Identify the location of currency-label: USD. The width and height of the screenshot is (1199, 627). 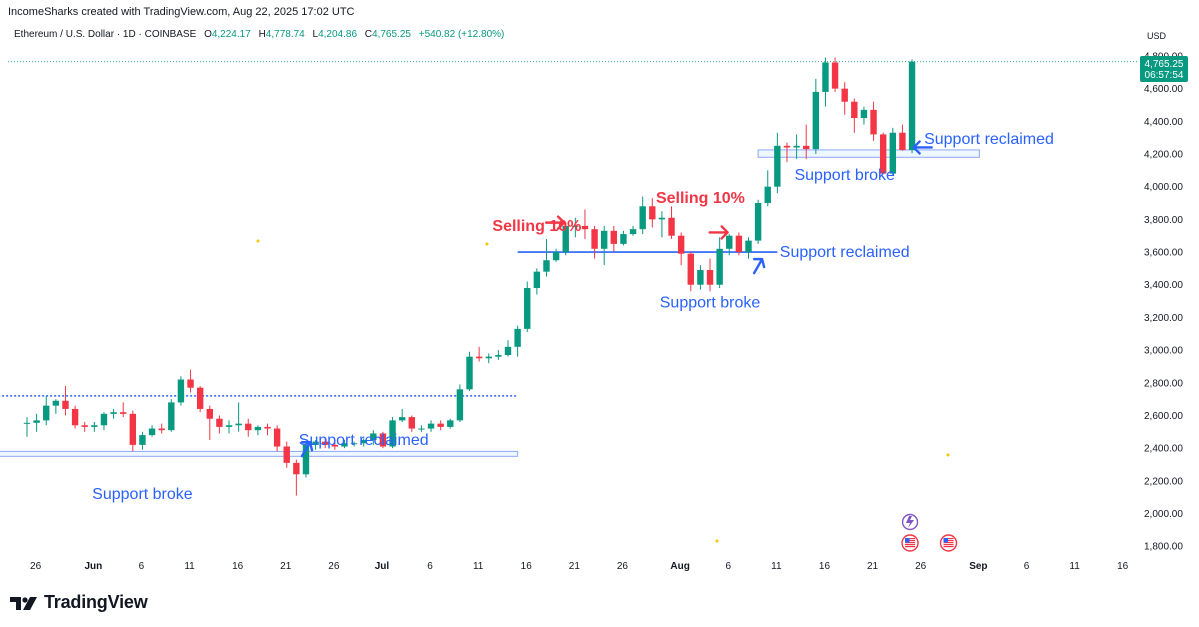
(1157, 36).